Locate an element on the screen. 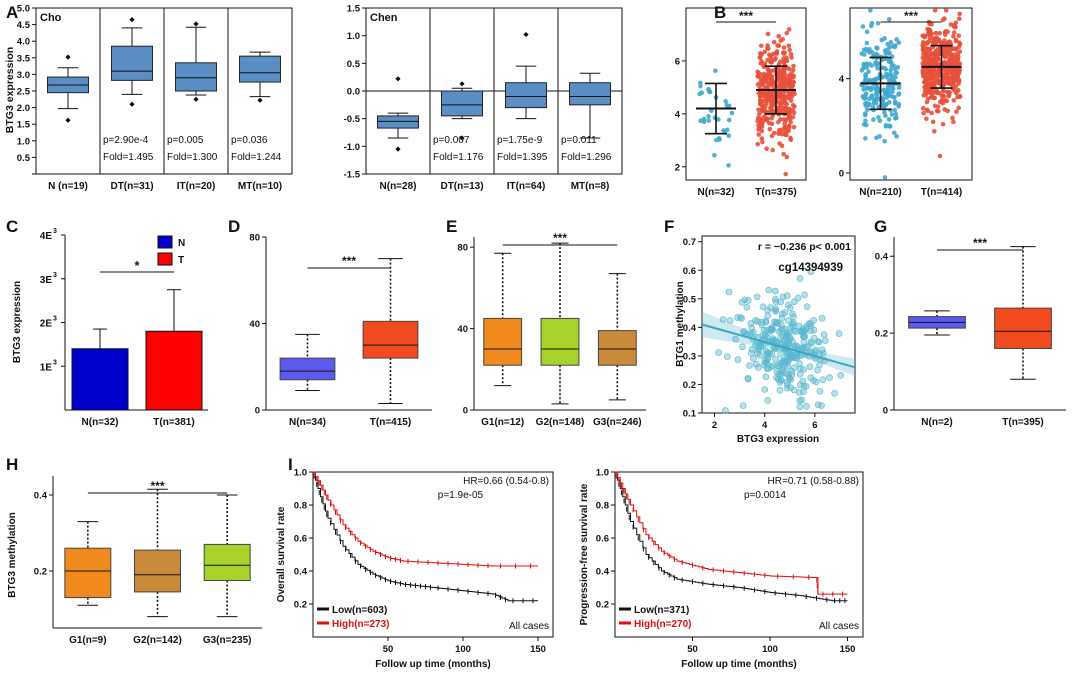 The image size is (1079, 676). y-tick-label: 1.5 is located at coordinates (24, 125).